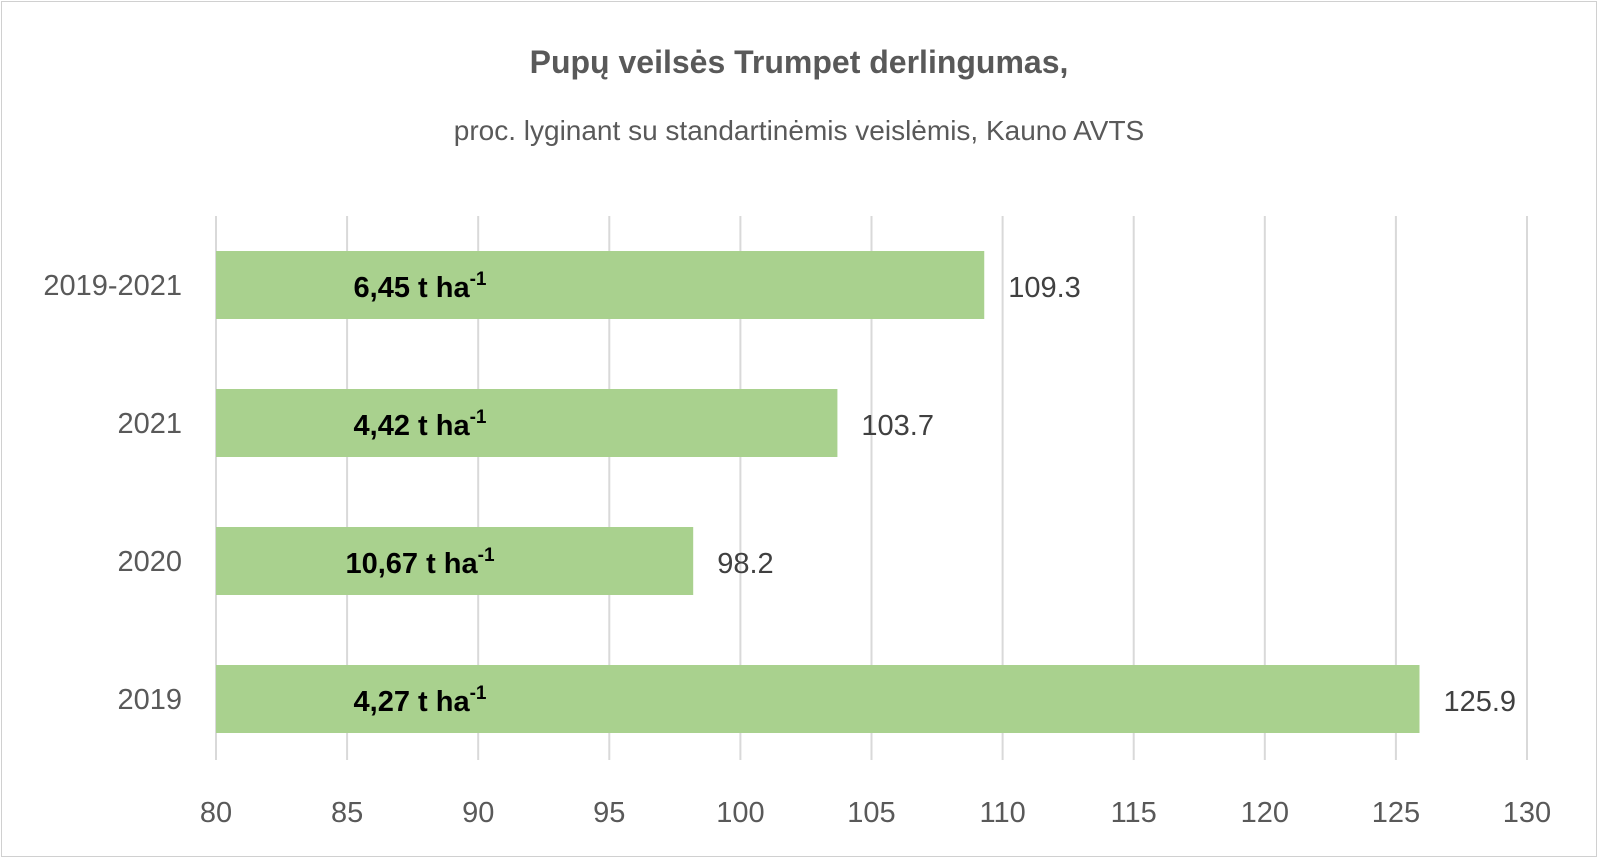 This screenshot has height=860, width=1600. I want to click on chart-title: Pupų veilsės Trumpet derlingumas,, so click(799, 62).